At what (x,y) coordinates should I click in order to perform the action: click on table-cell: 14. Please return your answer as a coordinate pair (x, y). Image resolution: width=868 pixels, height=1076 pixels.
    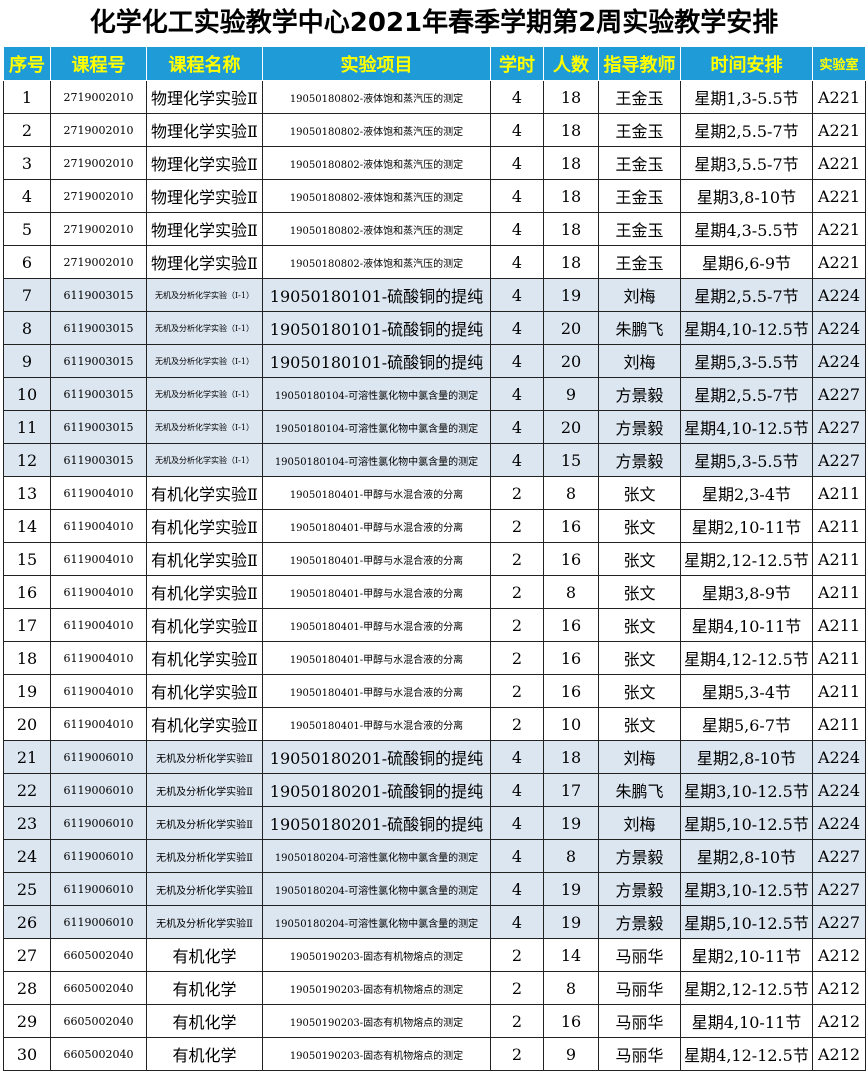
    Looking at the image, I should click on (571, 955).